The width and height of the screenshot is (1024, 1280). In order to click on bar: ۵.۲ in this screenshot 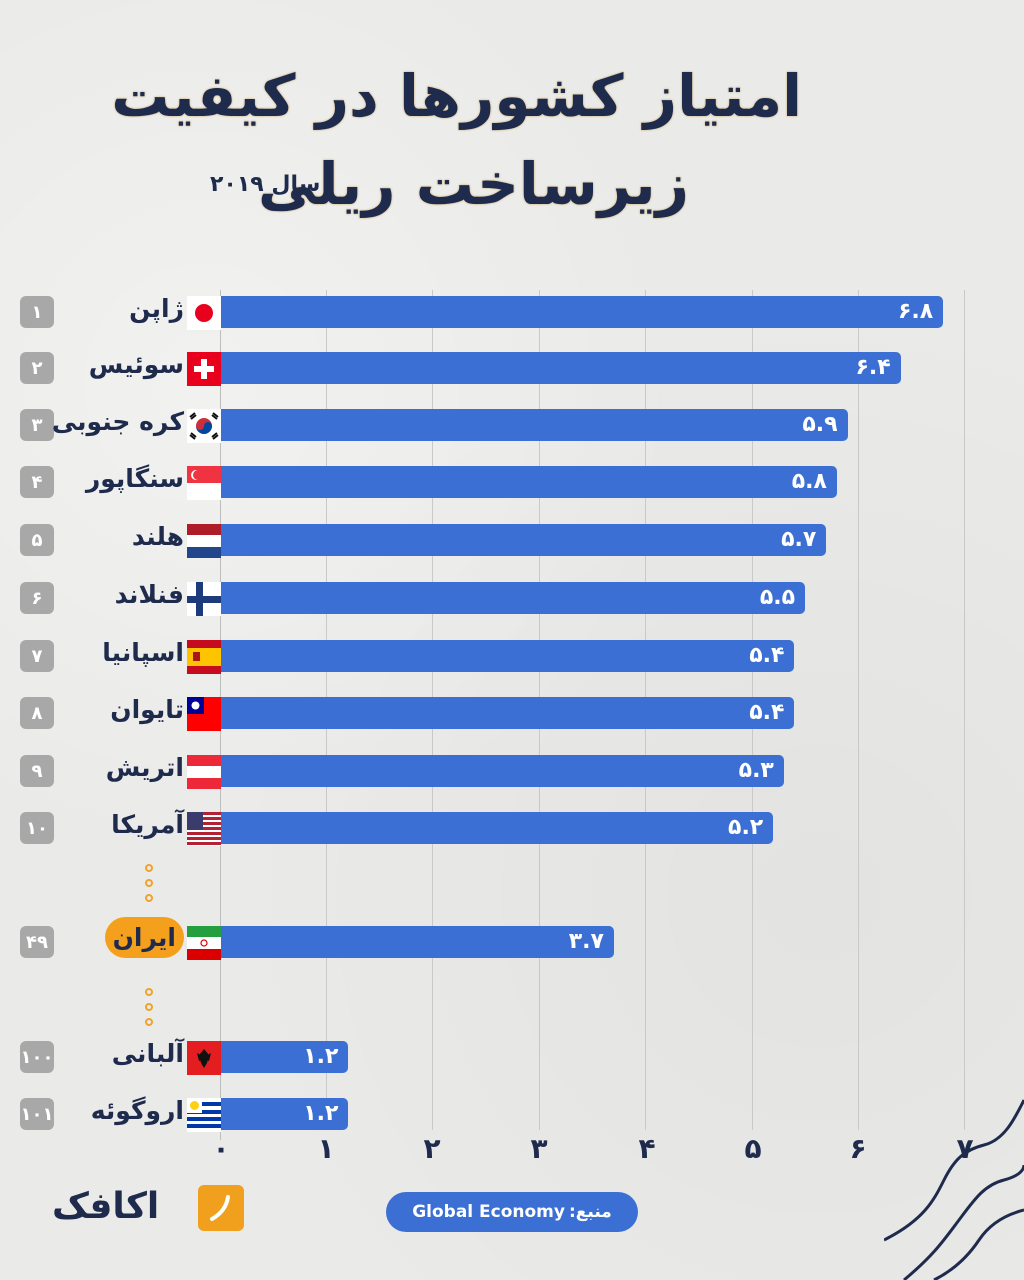, I will do `click(497, 828)`.